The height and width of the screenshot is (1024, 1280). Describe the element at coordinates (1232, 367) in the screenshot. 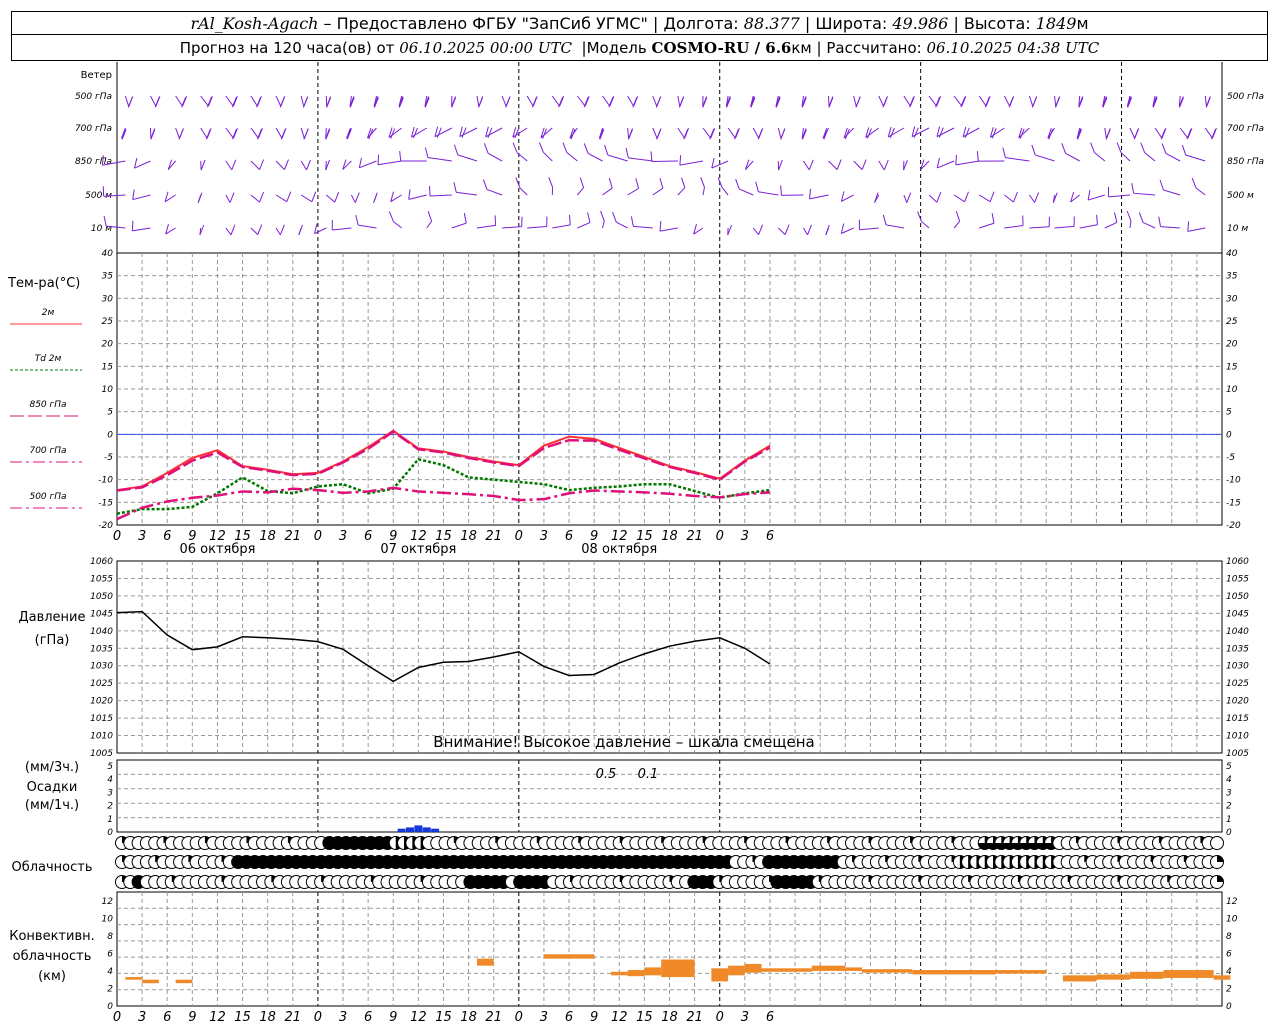

I see `y-tick-label-right: 15` at that location.